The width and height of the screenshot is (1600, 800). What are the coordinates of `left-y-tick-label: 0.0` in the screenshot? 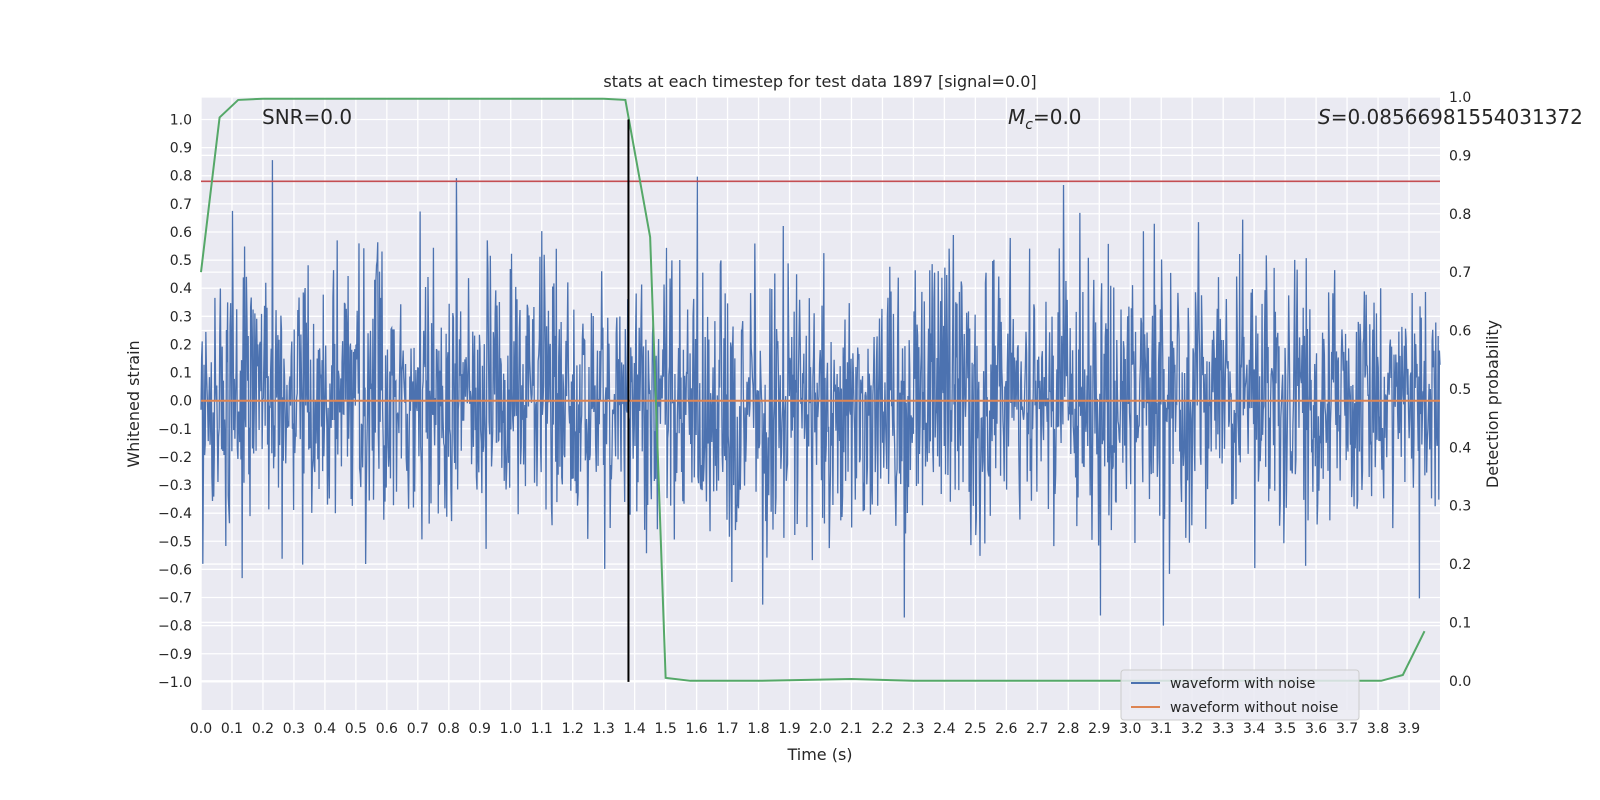 It's located at (181, 402).